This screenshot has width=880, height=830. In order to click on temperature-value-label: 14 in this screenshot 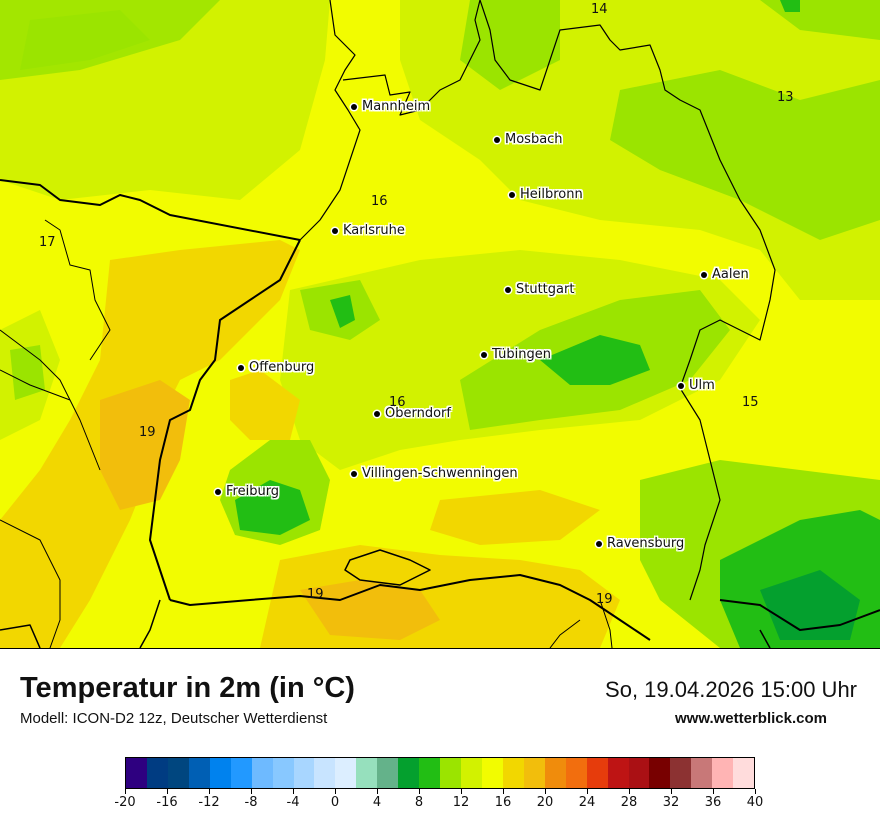, I will do `click(599, 9)`.